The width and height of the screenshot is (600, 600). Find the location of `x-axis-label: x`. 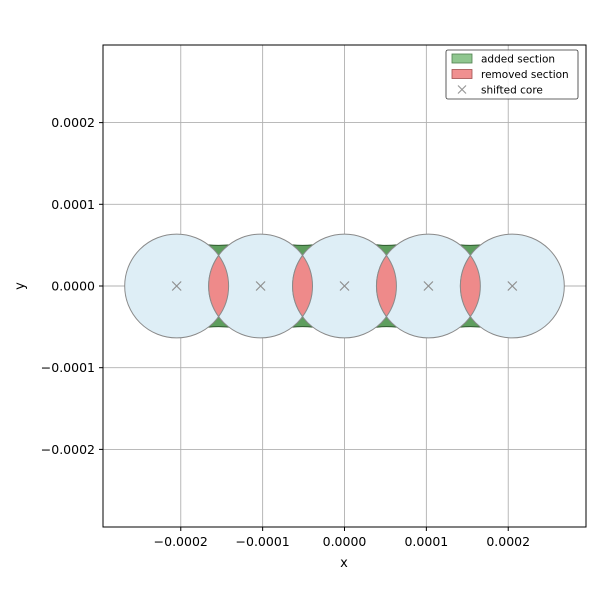

x-axis-label: x is located at coordinates (344, 563).